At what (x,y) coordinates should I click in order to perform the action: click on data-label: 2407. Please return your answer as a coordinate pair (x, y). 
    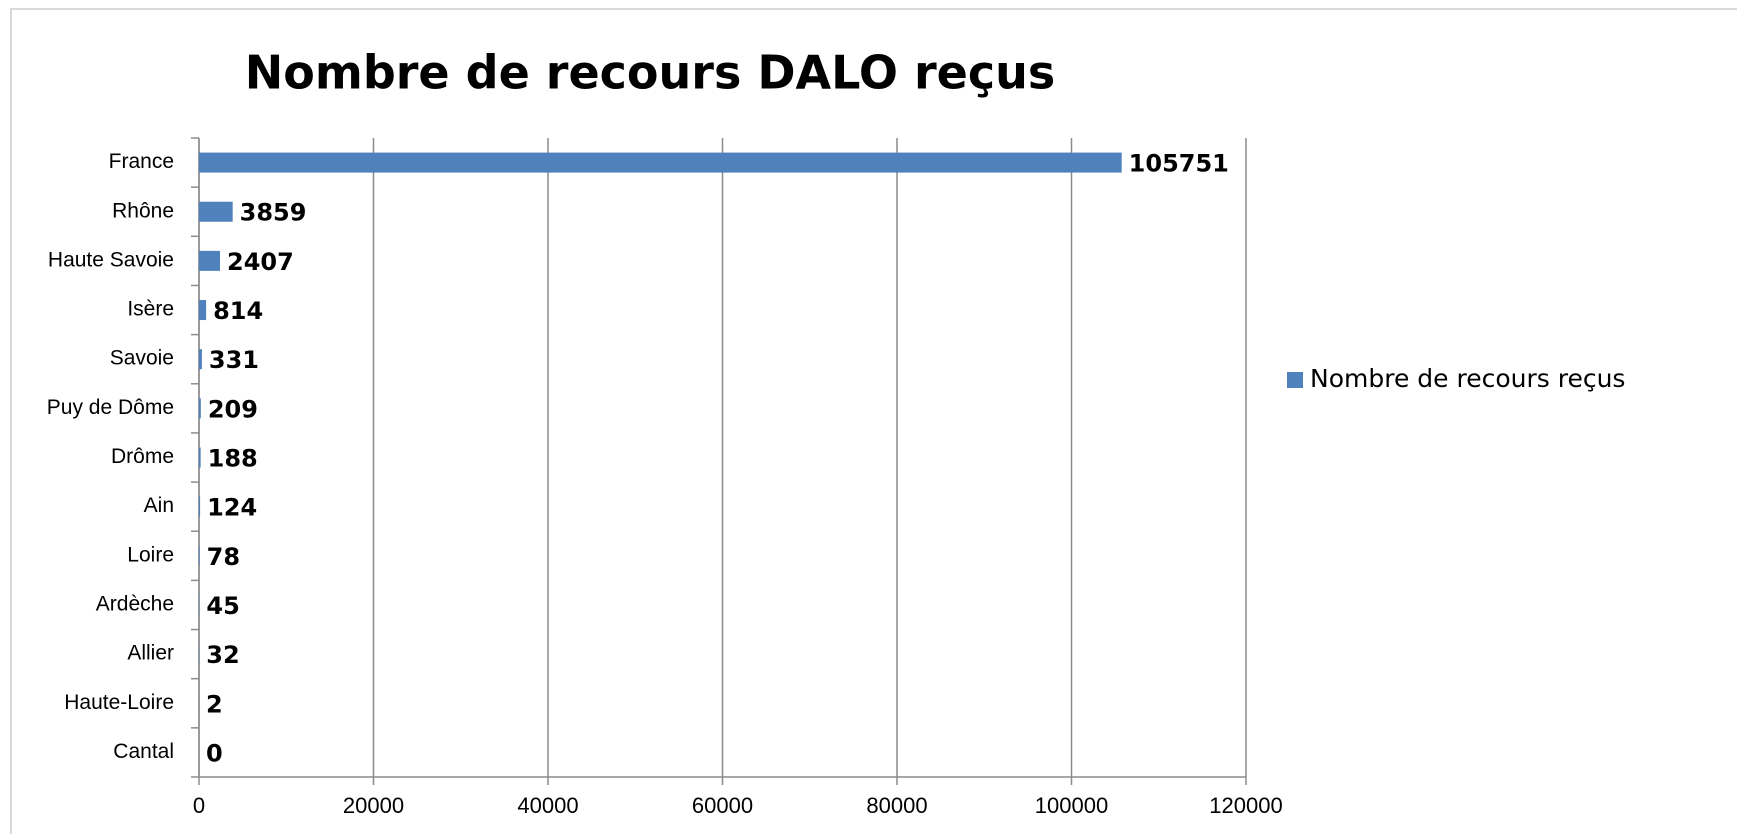
    Looking at the image, I should click on (260, 262).